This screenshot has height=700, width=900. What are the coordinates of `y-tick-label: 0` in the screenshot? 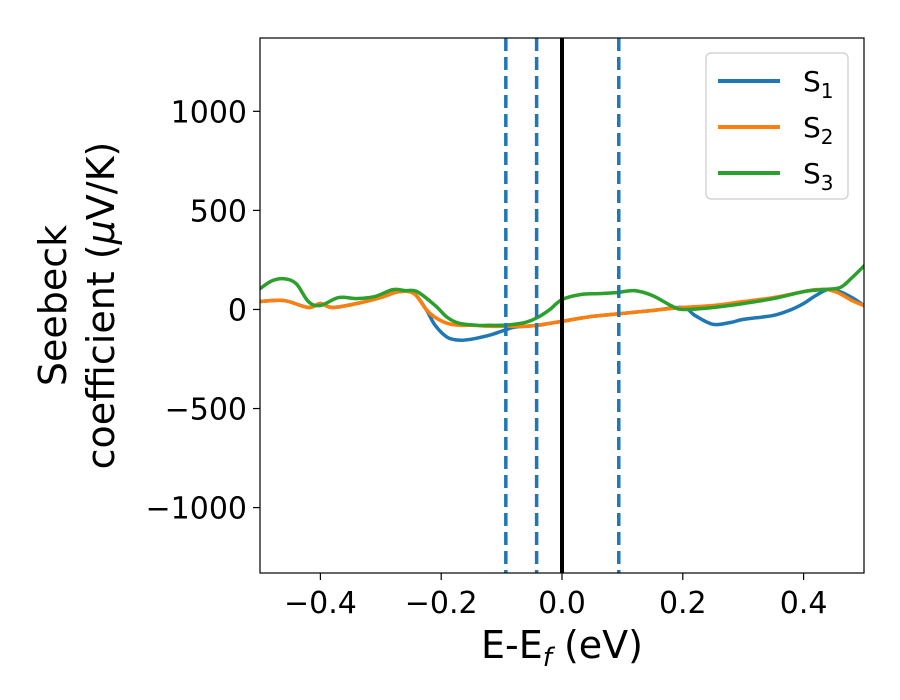 It's located at (237, 310).